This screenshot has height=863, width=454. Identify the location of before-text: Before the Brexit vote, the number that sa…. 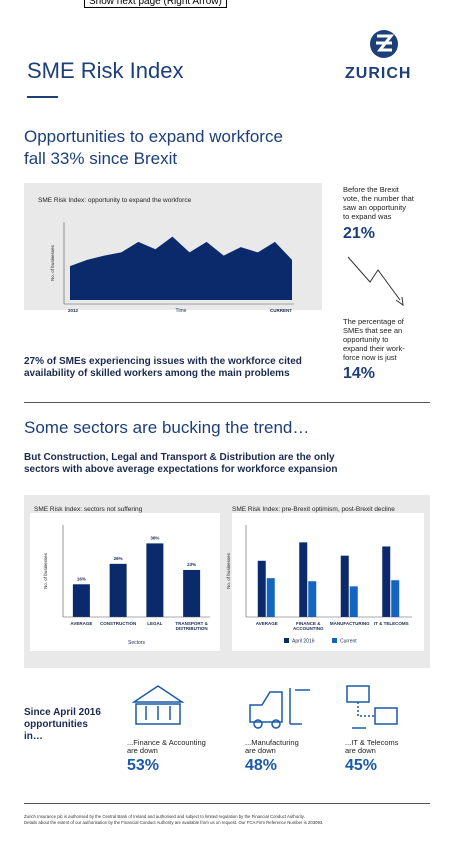
(378, 203).